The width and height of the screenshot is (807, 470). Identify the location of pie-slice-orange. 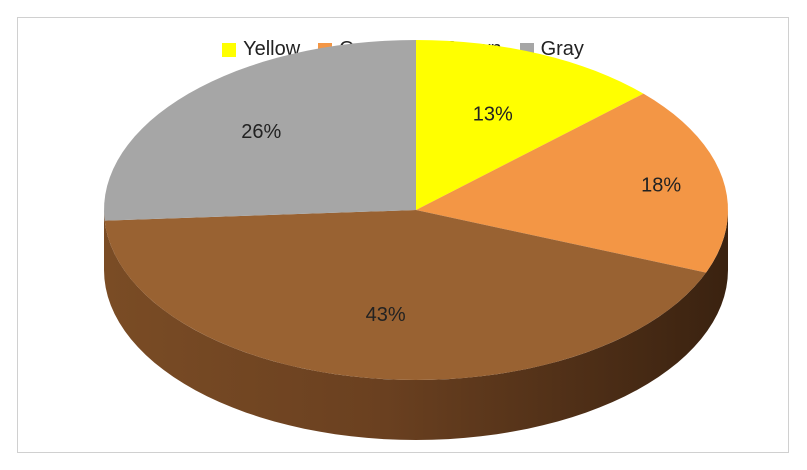
(572, 183).